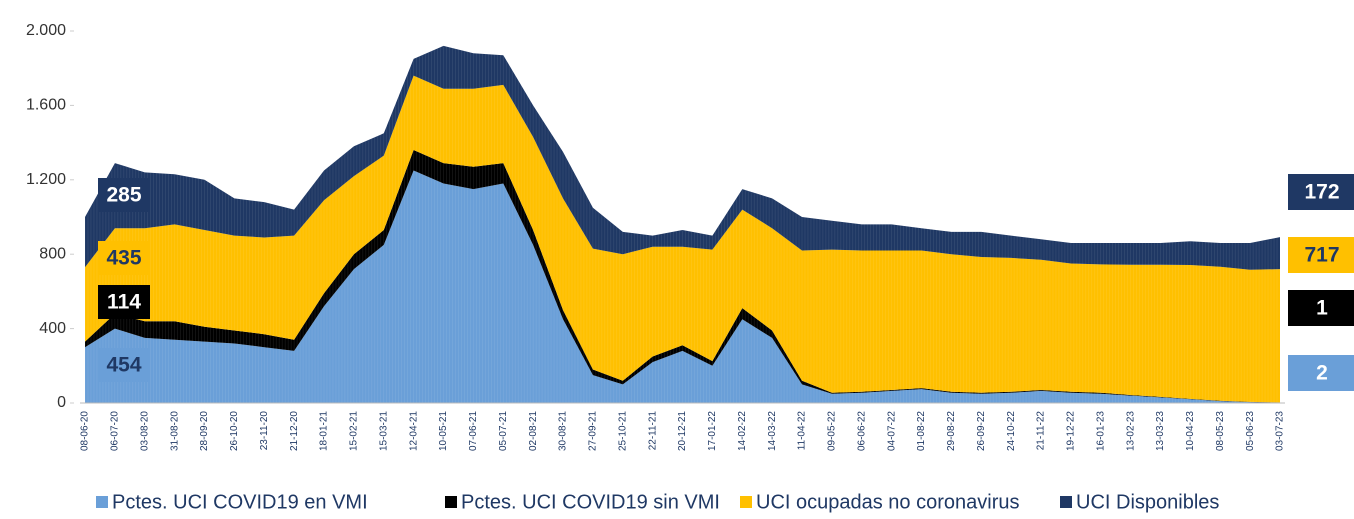 Image resolution: width=1354 pixels, height=519 pixels. I want to click on legend-label: UCI ocupadas no coronavirus, so click(887, 502).